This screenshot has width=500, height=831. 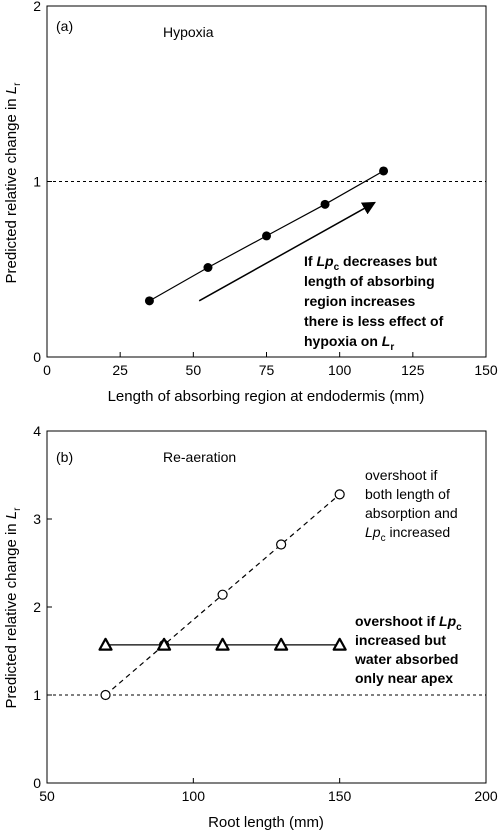 I want to click on x-tick-label: 200, so click(x=486, y=796).